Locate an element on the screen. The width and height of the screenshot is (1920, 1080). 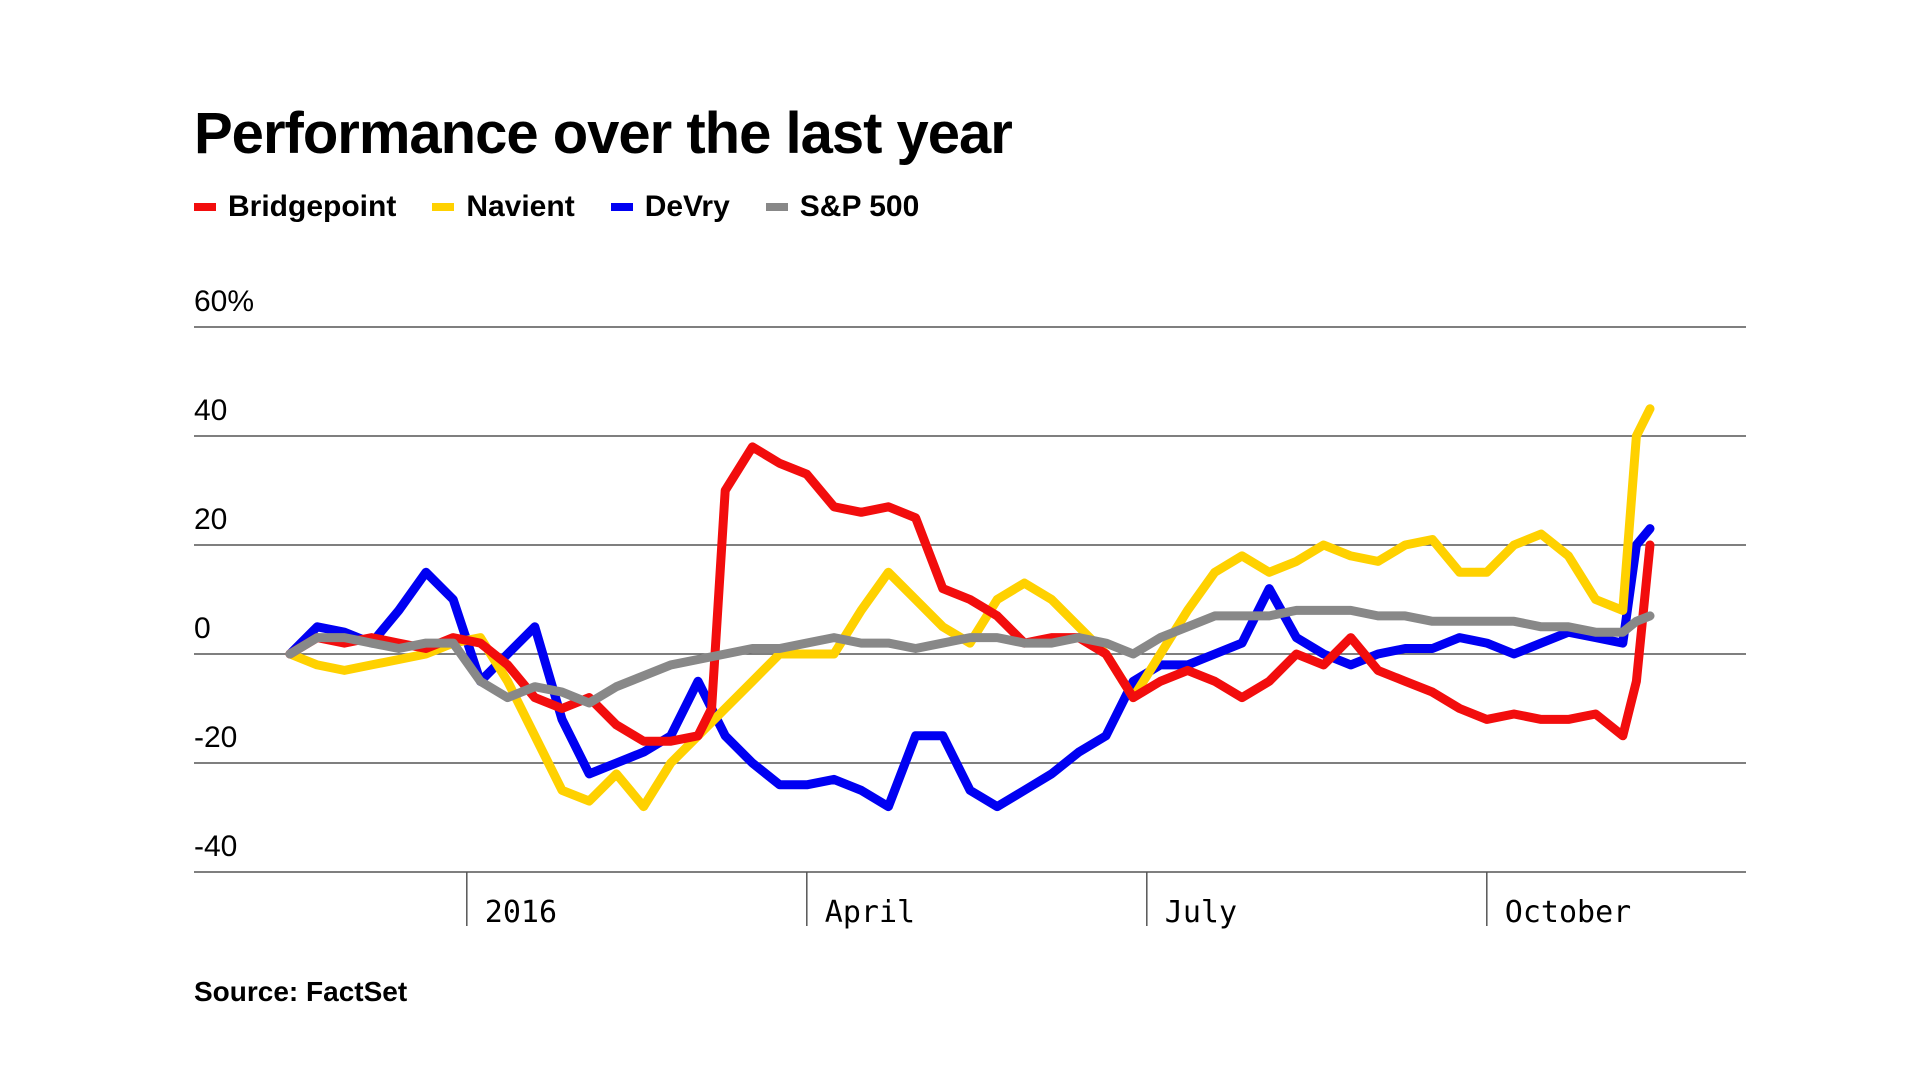
legend-item: DeVry is located at coordinates (670, 207).